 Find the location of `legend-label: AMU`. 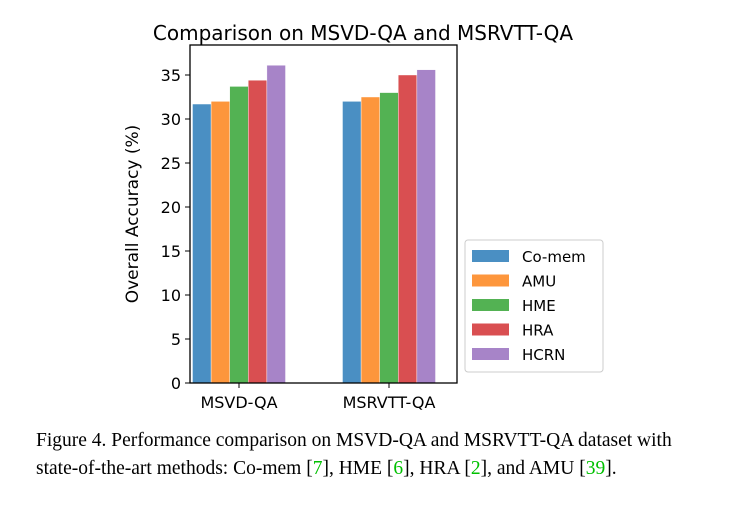

legend-label: AMU is located at coordinates (539, 282).